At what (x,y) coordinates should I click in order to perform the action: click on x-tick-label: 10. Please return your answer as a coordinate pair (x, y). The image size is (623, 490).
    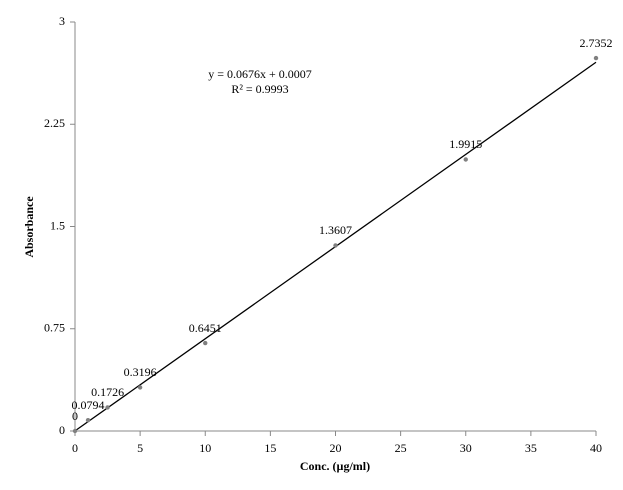
    Looking at the image, I should click on (205, 448).